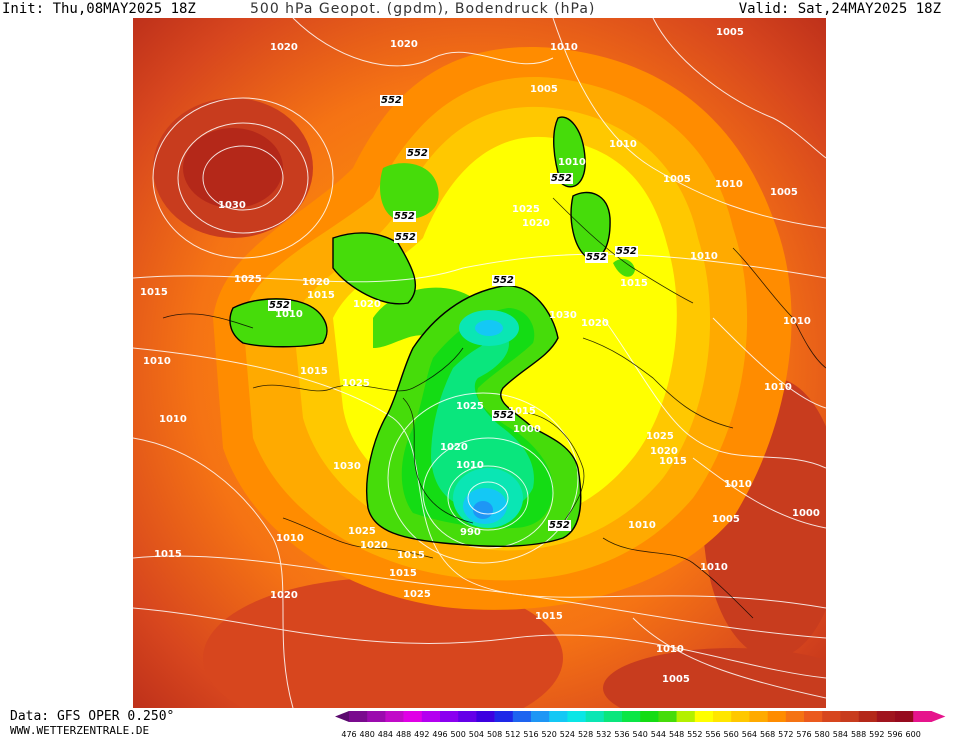  What do you see at coordinates (80, 730) in the screenshot?
I see `website-link: WWW.WETTERZENTRALE.DE` at bounding box center [80, 730].